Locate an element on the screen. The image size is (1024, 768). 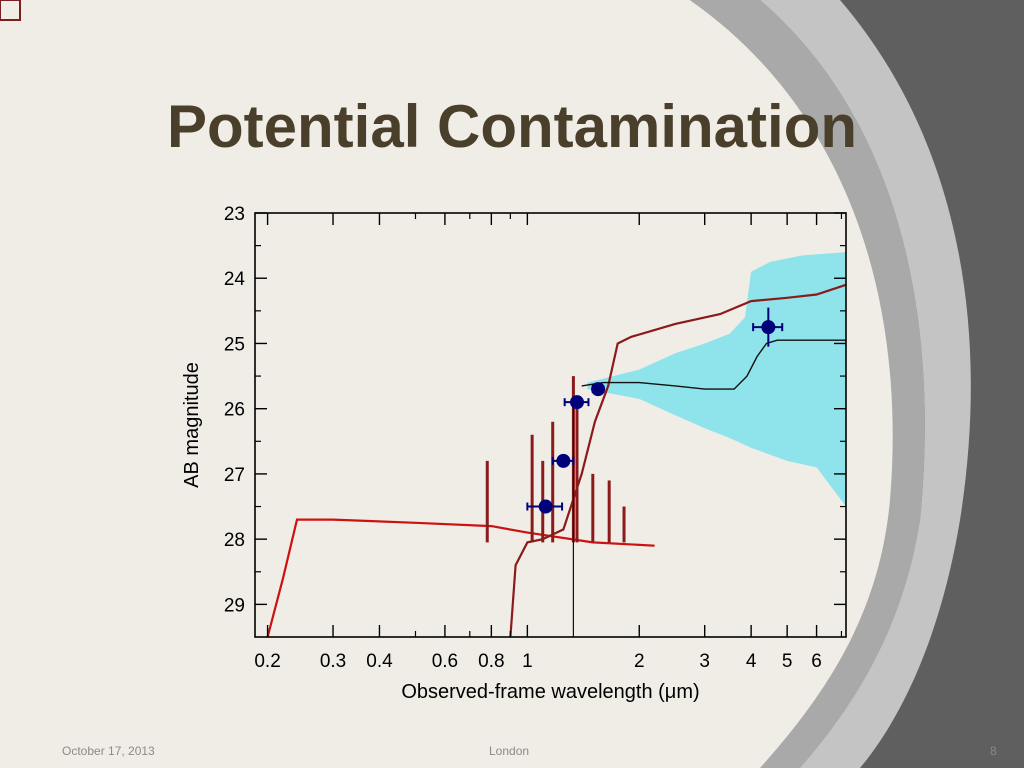
uncertainty-band is located at coordinates (716, 379).